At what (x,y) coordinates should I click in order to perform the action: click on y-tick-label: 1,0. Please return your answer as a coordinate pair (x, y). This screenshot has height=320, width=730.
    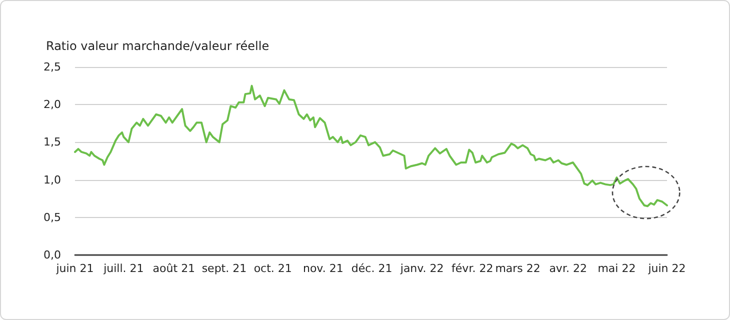
    Looking at the image, I should click on (52, 179).